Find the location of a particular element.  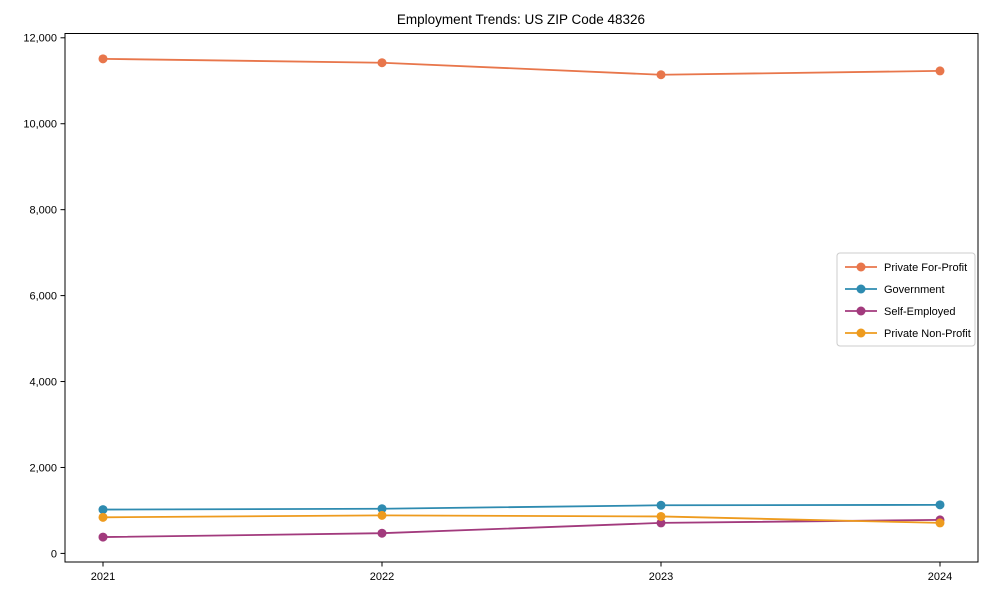

y-tick-label: 6,000 is located at coordinates (43, 296).